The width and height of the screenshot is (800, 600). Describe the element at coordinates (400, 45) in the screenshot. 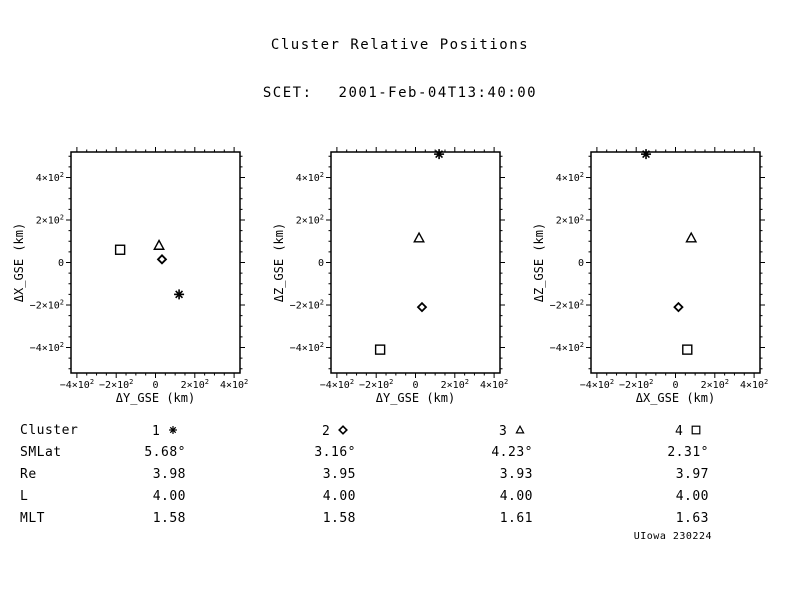

I see `page-title: Cluster Relative Positions` at that location.